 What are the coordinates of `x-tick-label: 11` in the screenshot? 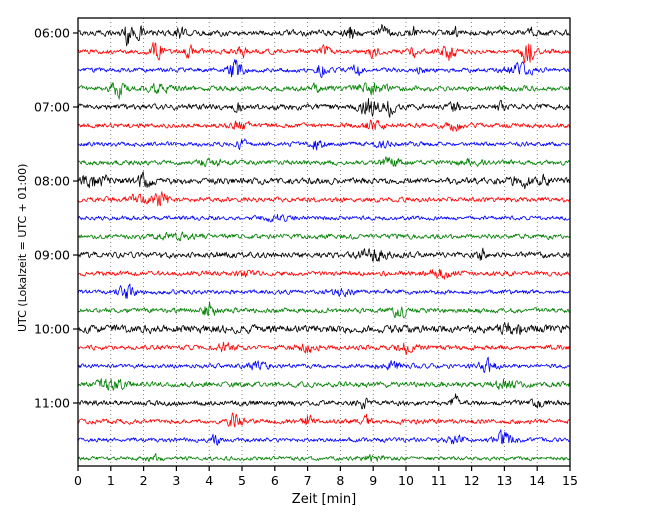 It's located at (439, 480).